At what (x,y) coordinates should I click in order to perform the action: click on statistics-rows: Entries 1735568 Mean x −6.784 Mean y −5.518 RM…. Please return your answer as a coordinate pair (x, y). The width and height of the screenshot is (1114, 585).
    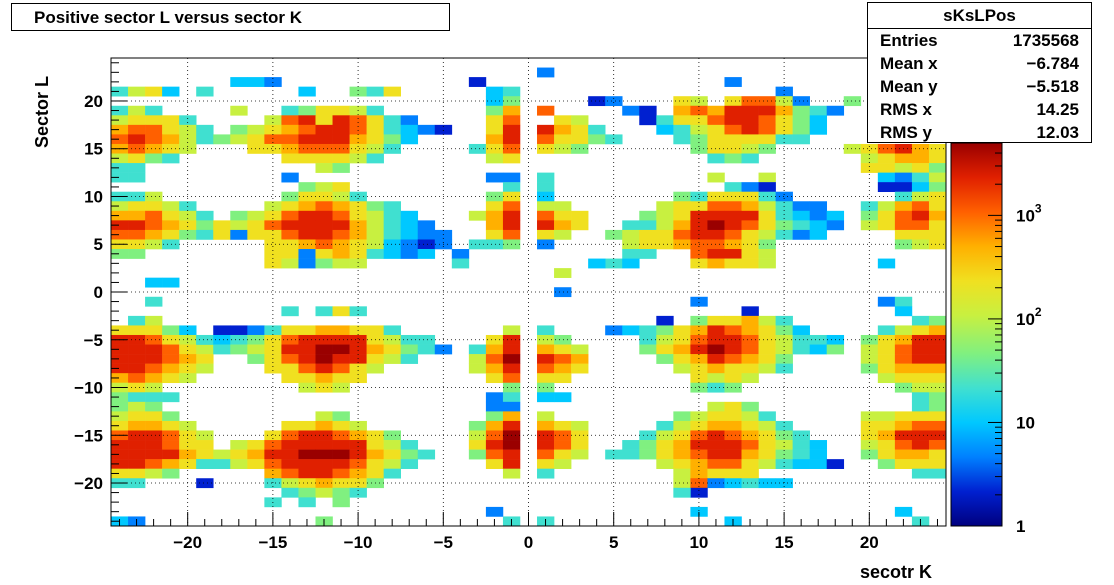
    Looking at the image, I should click on (979, 86).